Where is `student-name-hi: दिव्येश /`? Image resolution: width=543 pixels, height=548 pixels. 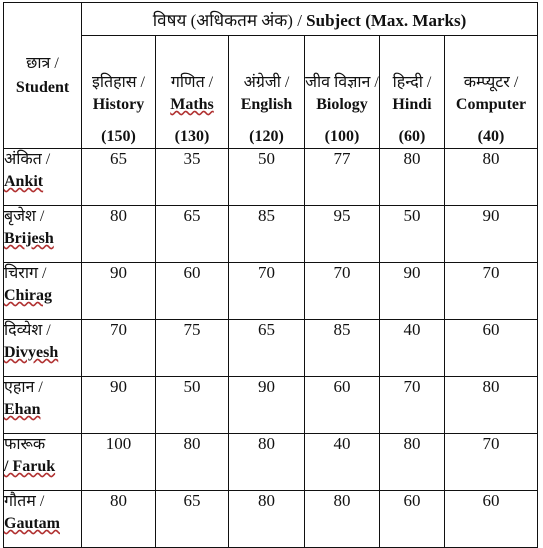
student-name-hi: दिव्येश / is located at coordinates (27, 330).